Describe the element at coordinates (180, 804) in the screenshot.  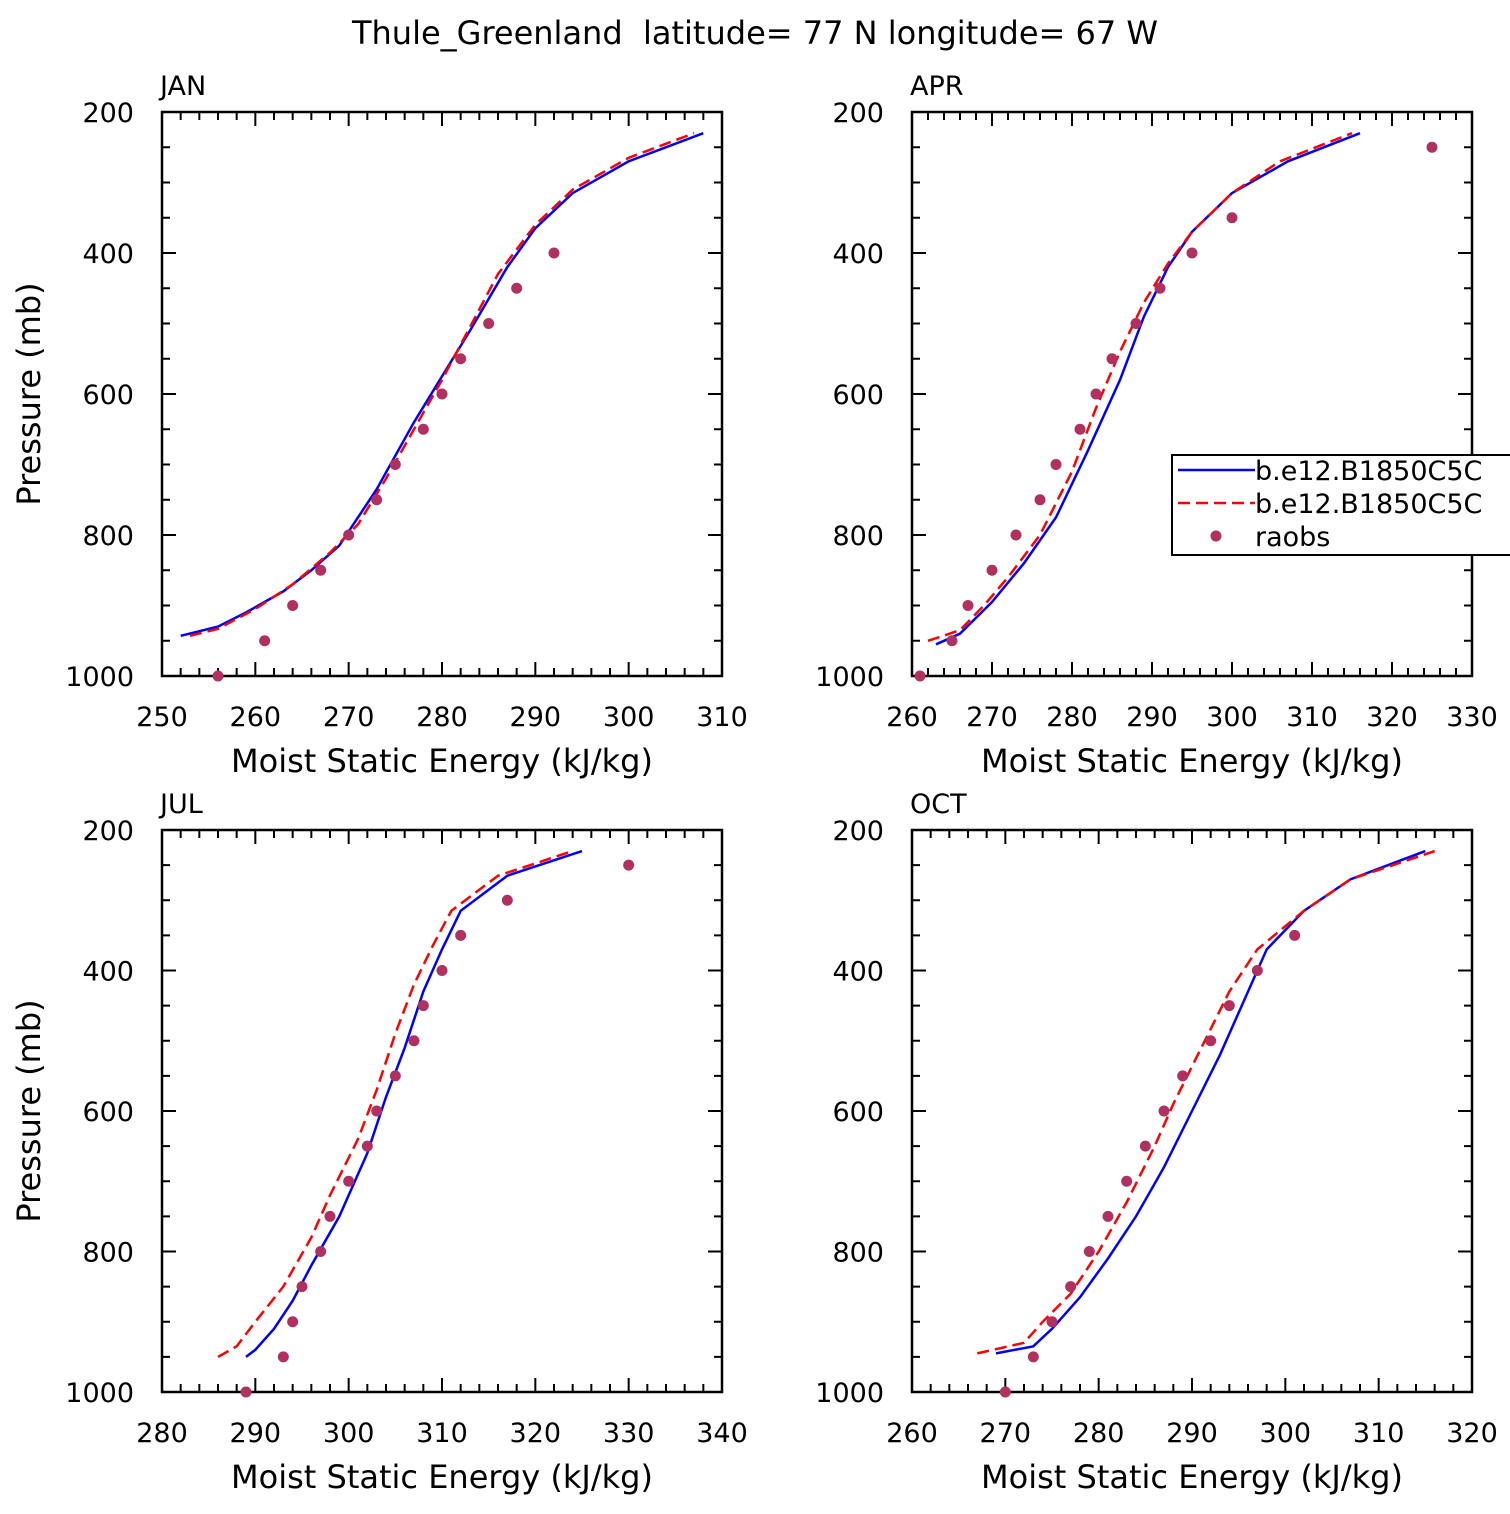
I see `panel-label: JUL` at that location.